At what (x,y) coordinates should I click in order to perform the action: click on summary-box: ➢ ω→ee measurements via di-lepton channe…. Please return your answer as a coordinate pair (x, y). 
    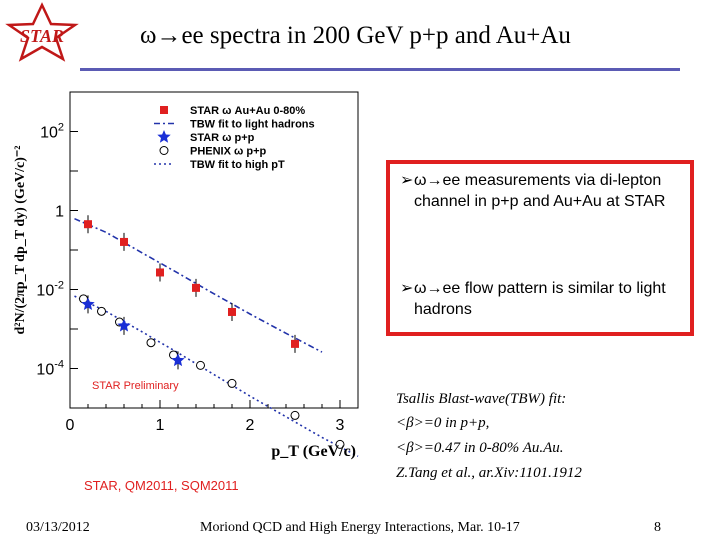
    Looking at the image, I should click on (540, 248).